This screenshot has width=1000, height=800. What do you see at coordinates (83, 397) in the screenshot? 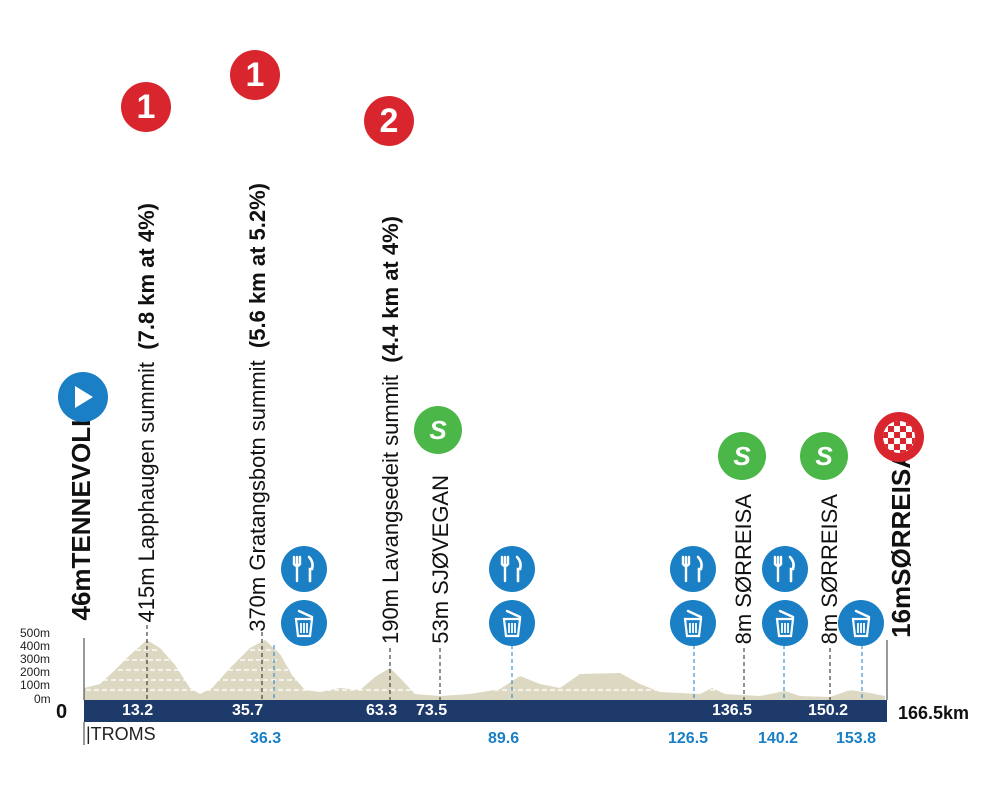
I see `play-icon` at bounding box center [83, 397].